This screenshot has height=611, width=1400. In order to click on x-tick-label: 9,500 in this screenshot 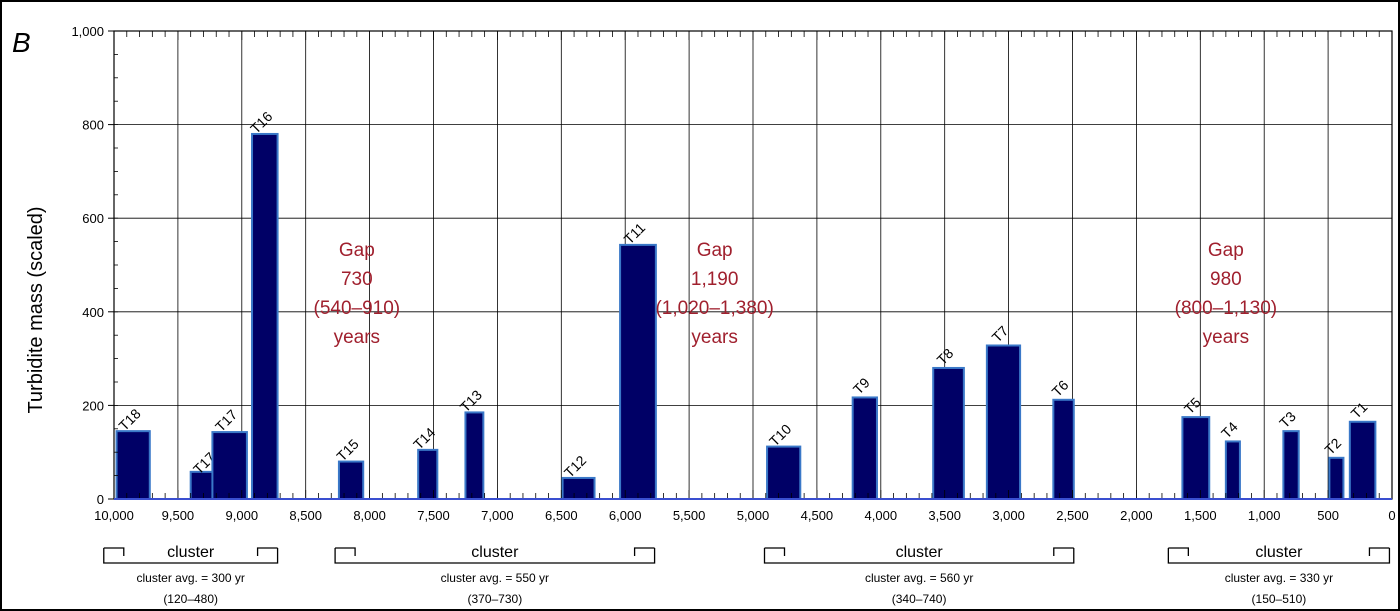, I will do `click(178, 515)`.